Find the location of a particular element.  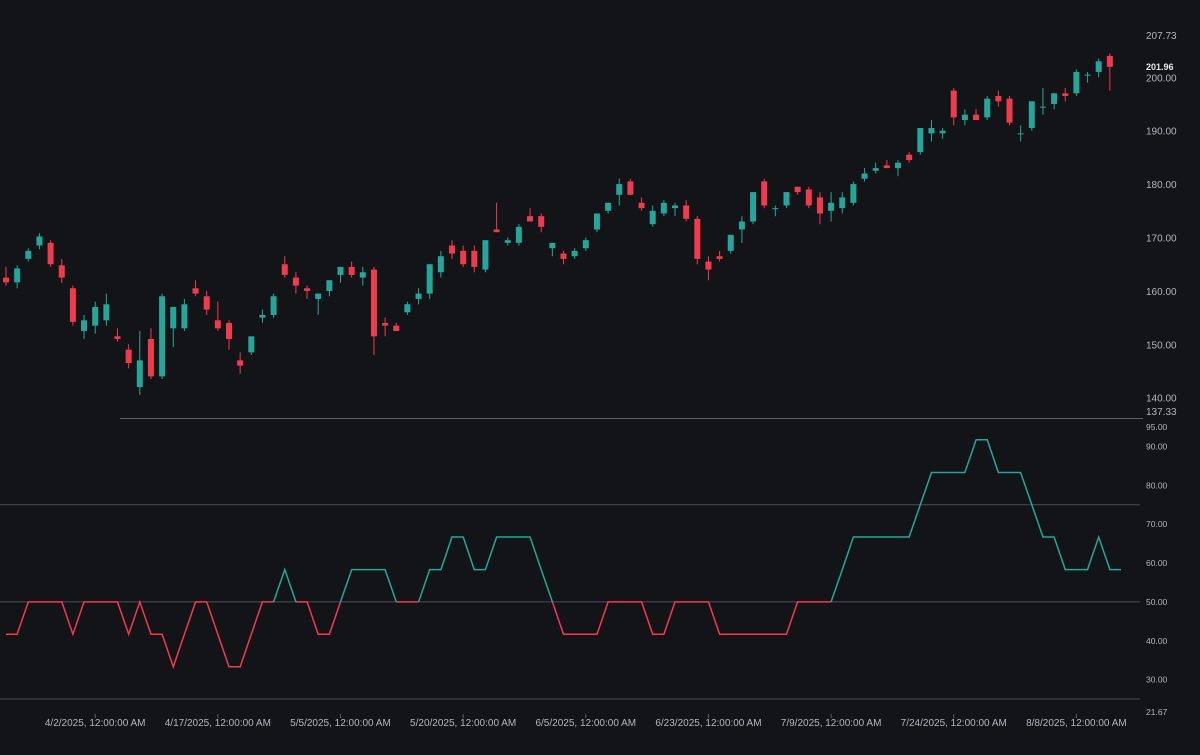

oscillator-min-label: 21.67 is located at coordinates (1157, 712).